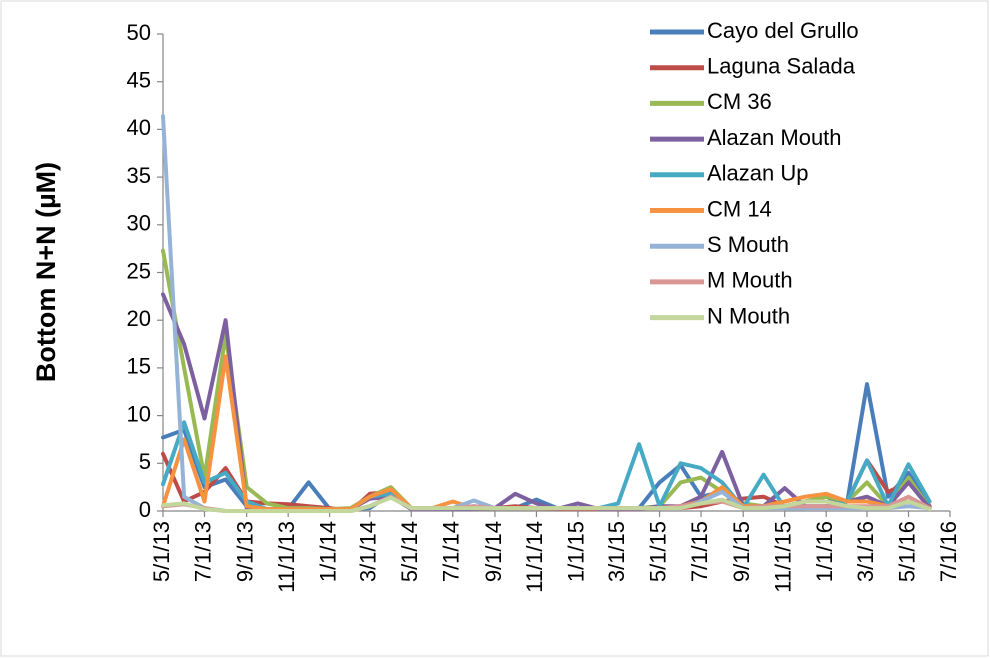  Describe the element at coordinates (139, 270) in the screenshot. I see `y-tick-label: 25` at that location.